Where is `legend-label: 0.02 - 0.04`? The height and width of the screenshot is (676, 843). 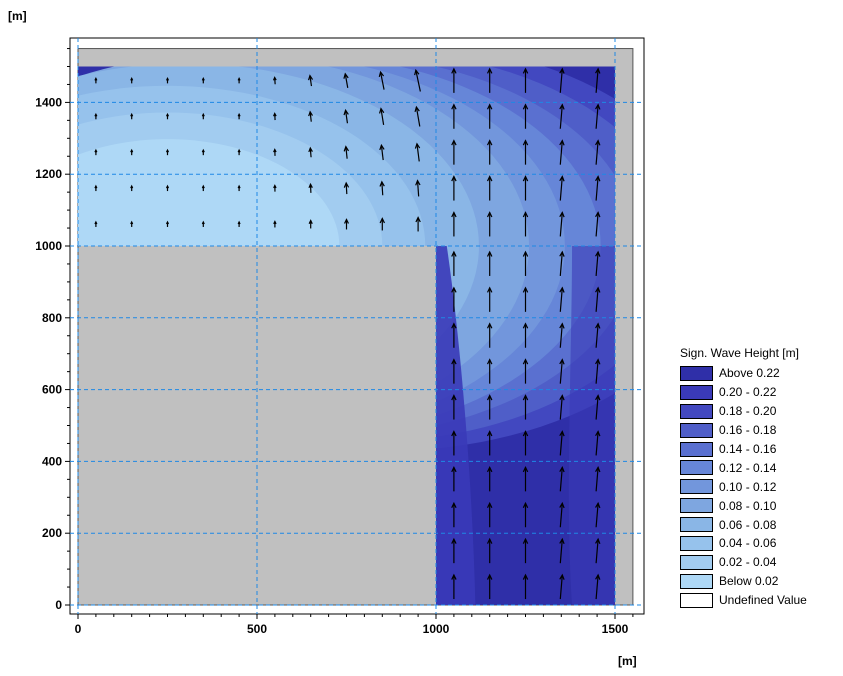 legend-label: 0.02 - 0.04 is located at coordinates (747, 562).